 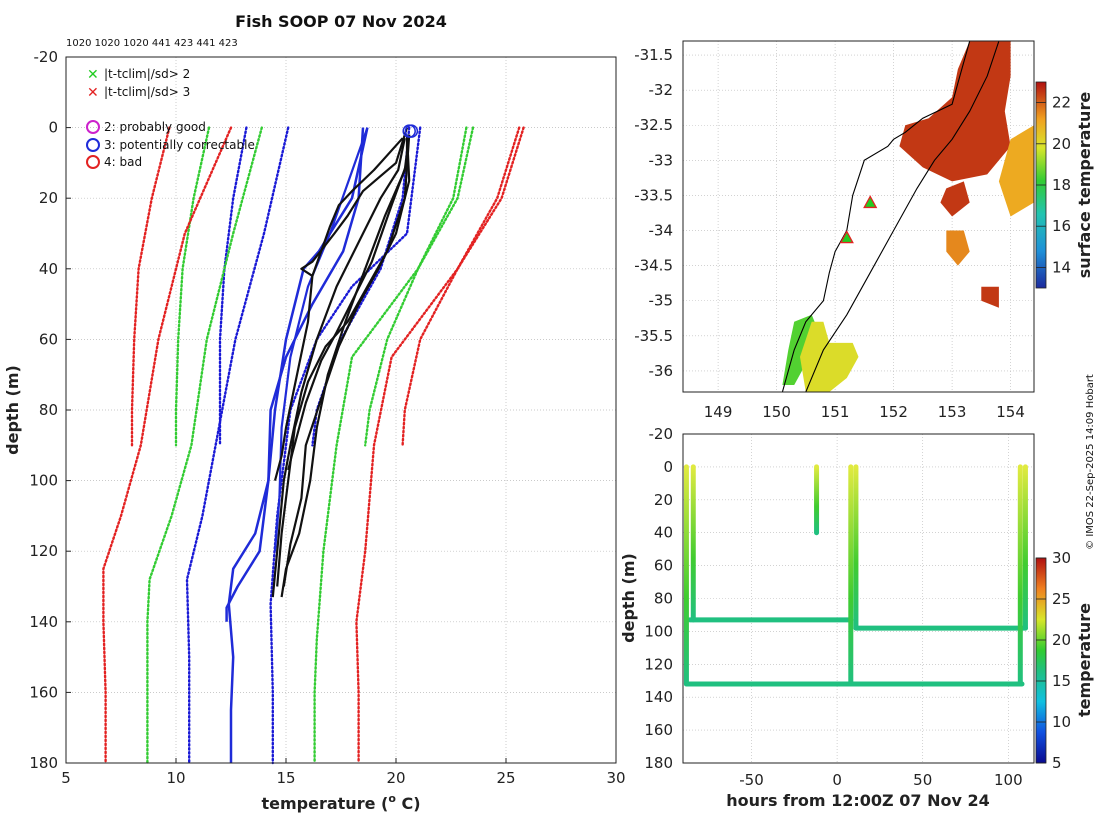 I want to click on main-y-tick-label: 120, so click(x=43, y=551).